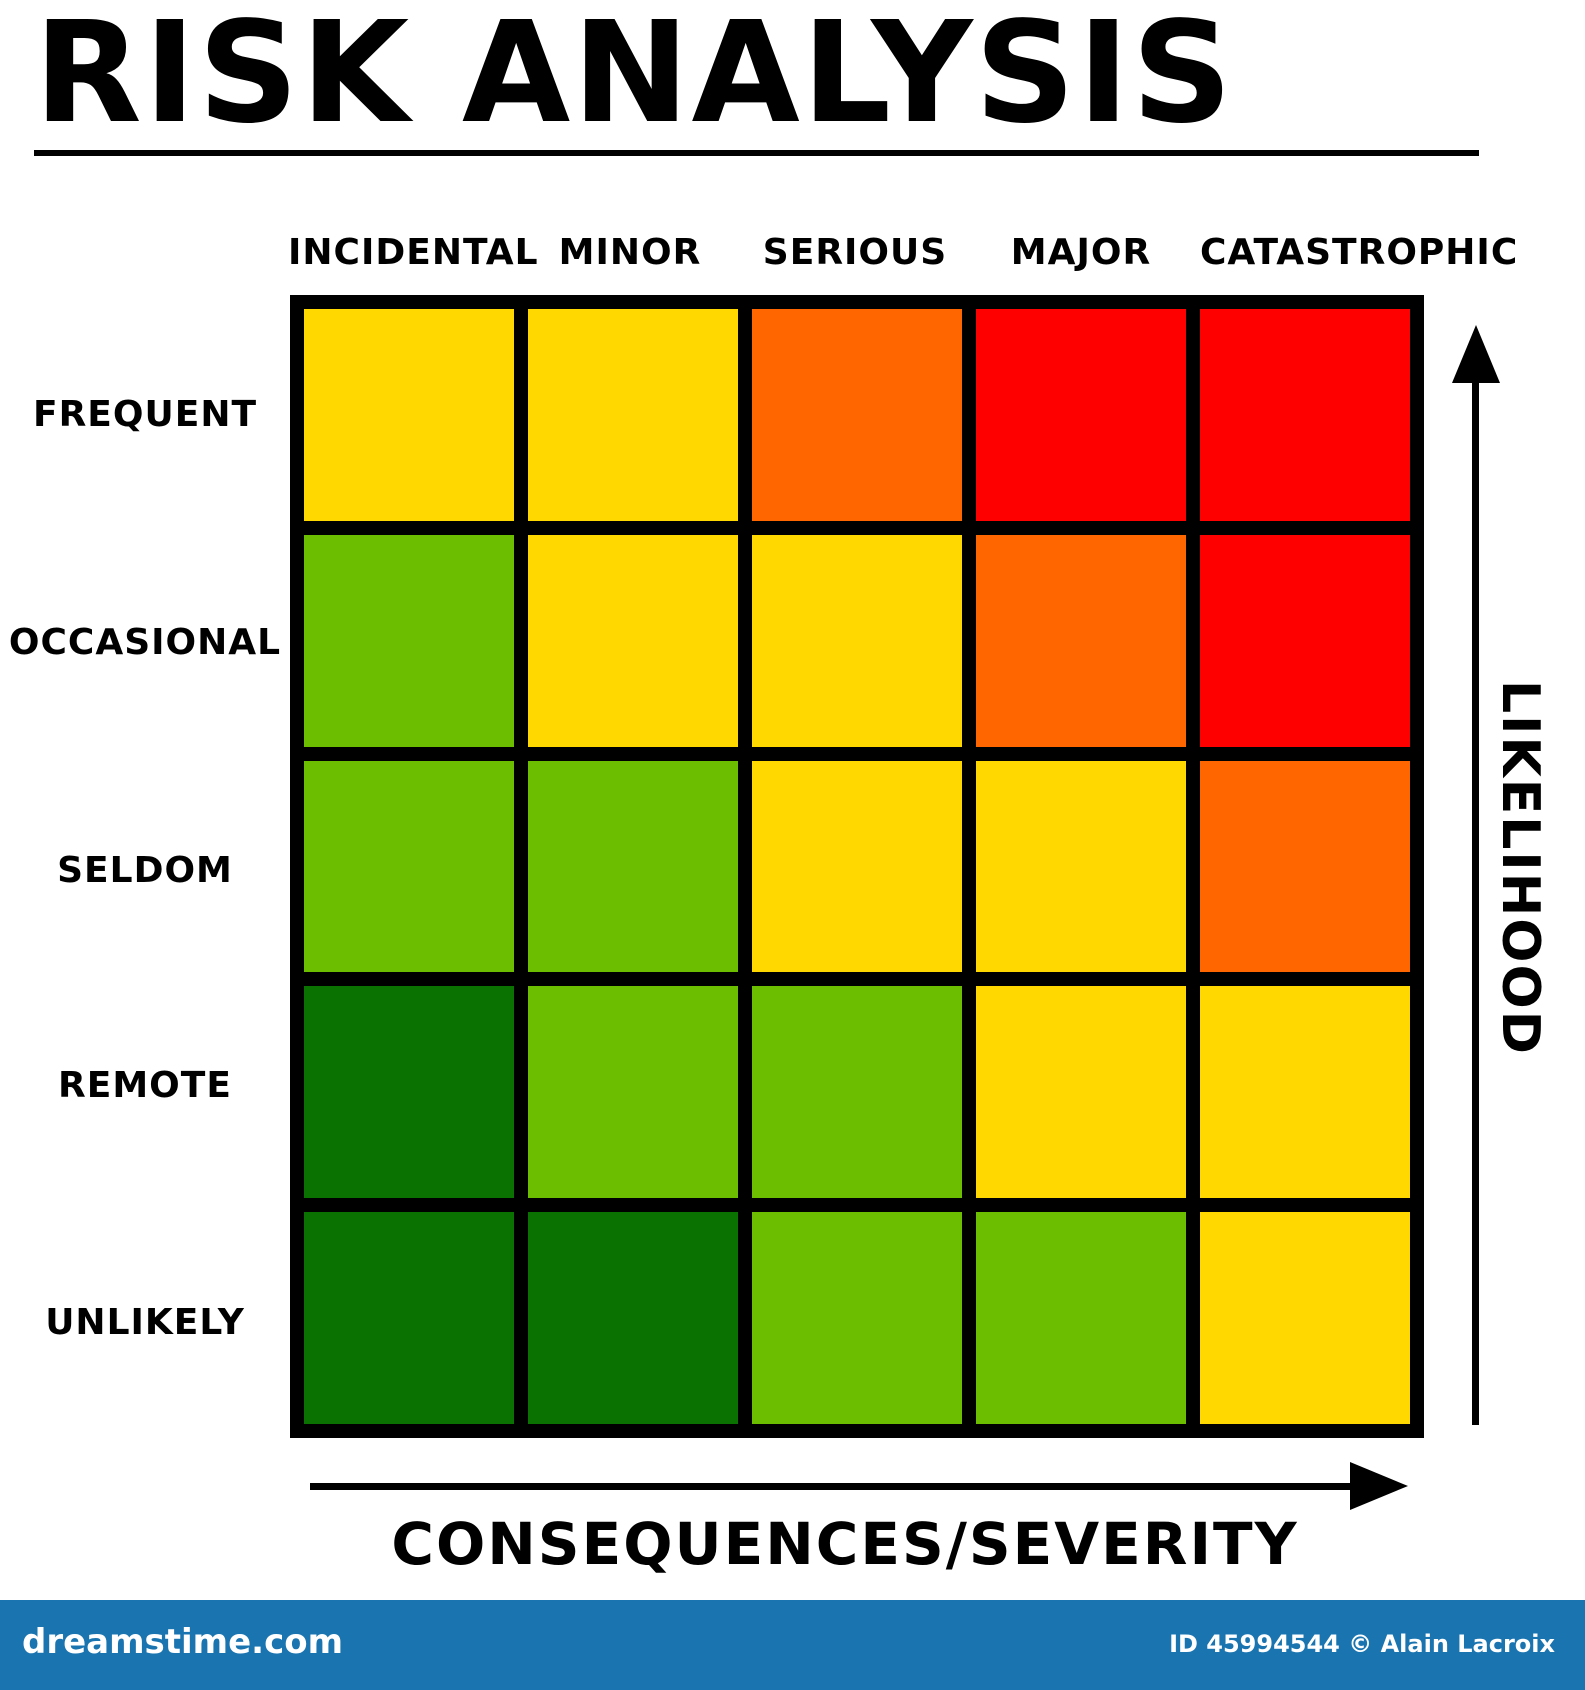  Describe the element at coordinates (630, 252) in the screenshot. I see `column-header-minor: MINOR` at that location.